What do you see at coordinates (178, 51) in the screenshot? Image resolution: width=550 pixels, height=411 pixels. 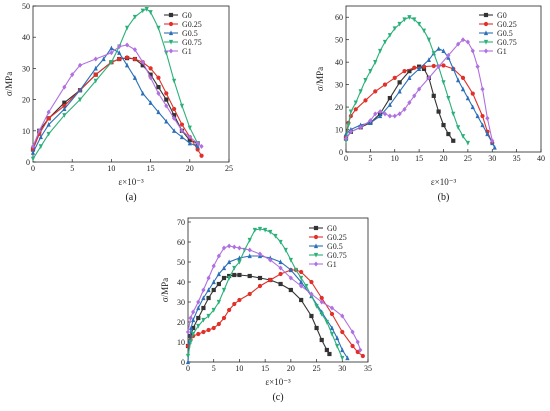 I see `legend-entry: G1` at bounding box center [178, 51].